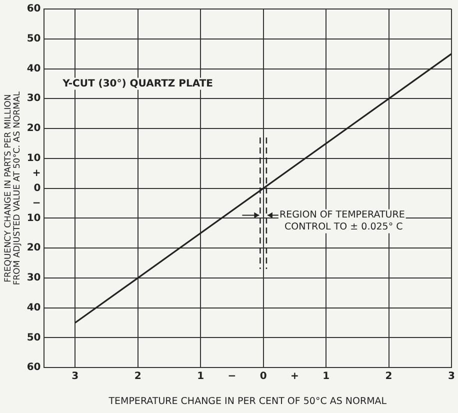  What do you see at coordinates (36, 203) in the screenshot?
I see `y-tick-label: −` at bounding box center [36, 203].